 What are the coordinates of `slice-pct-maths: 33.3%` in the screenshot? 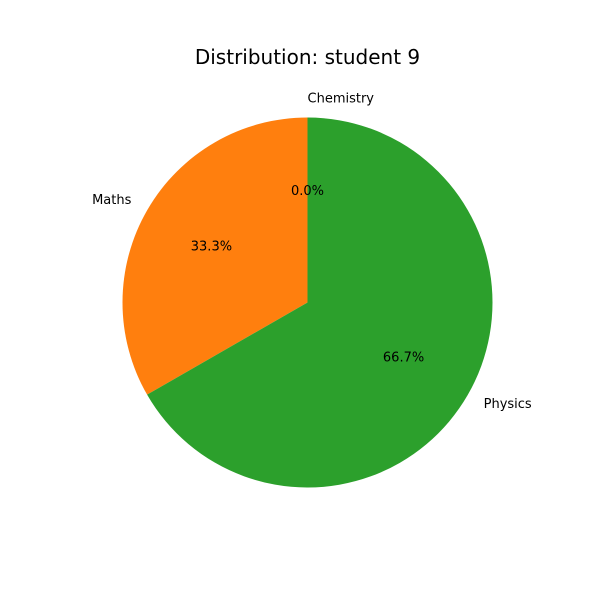 It's located at (211, 246).